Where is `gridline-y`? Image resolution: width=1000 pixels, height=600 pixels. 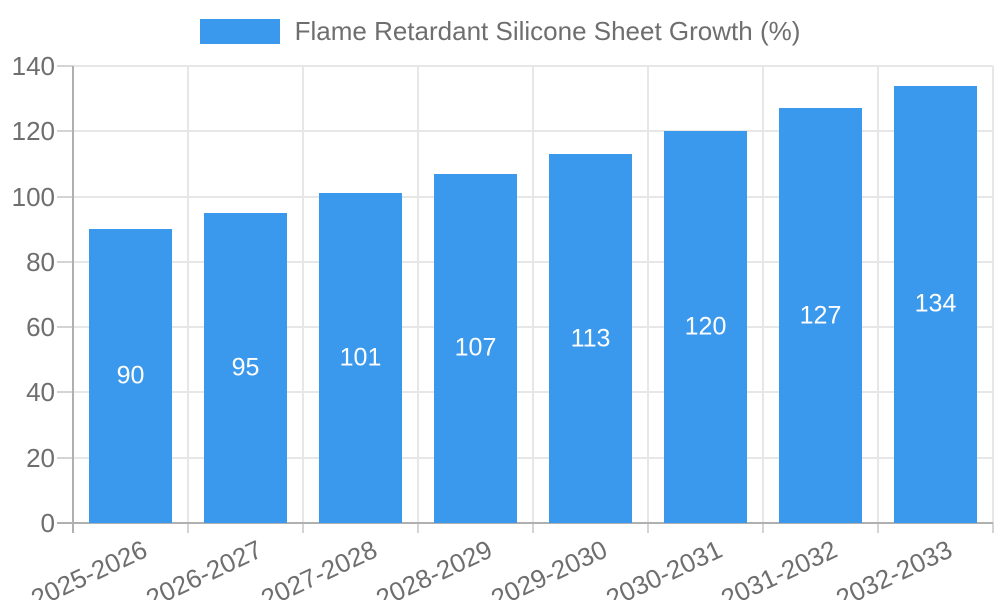 gridline-y is located at coordinates (533, 523).